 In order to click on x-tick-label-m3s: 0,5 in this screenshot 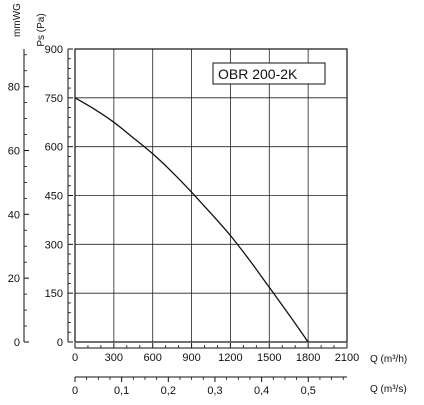, I will do `click(308, 391)`.